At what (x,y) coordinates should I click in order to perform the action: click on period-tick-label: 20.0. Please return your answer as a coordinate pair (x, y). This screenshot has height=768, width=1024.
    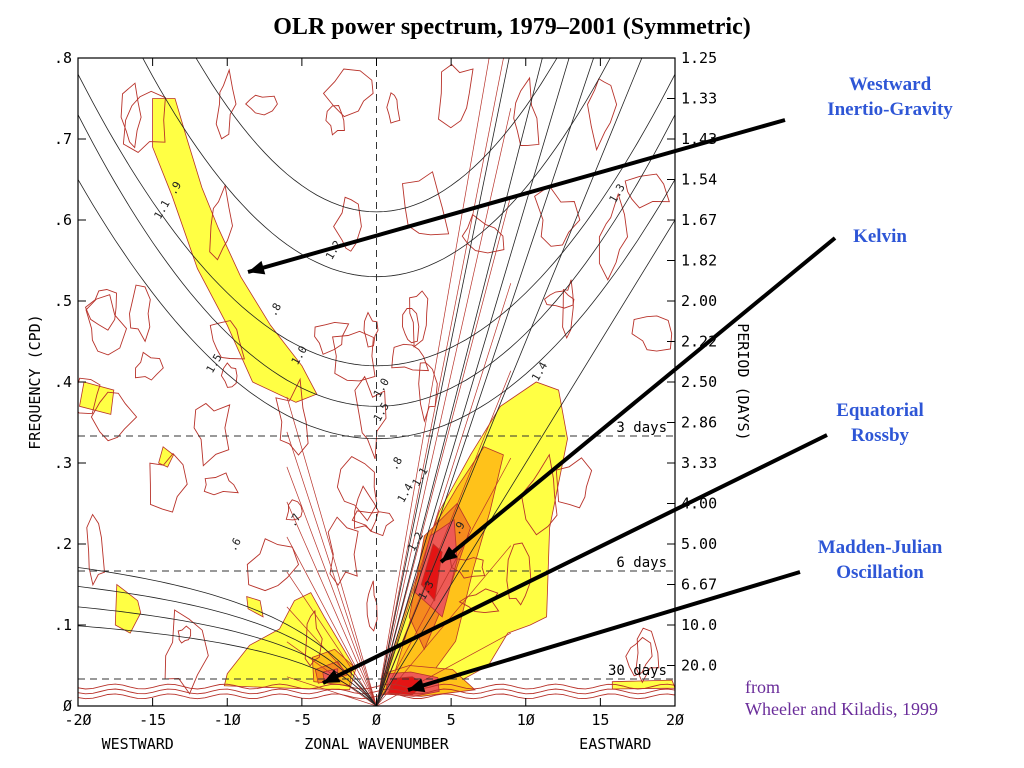
    Looking at the image, I should click on (699, 666).